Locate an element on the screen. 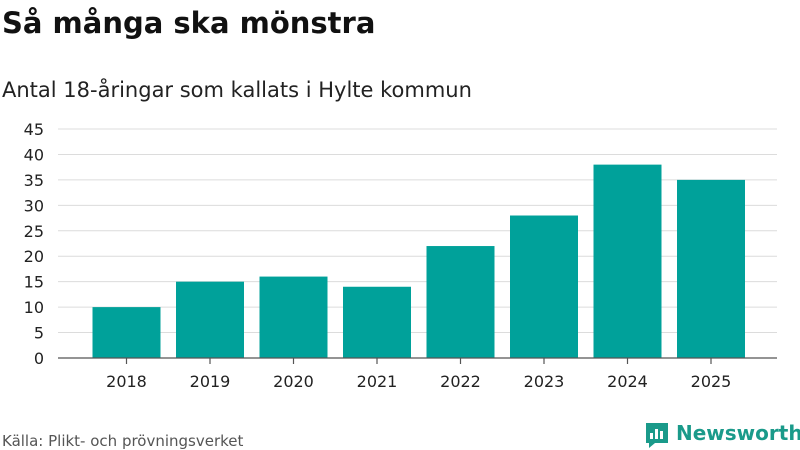 The height and width of the screenshot is (450, 800). bar-2024 is located at coordinates (627, 261).